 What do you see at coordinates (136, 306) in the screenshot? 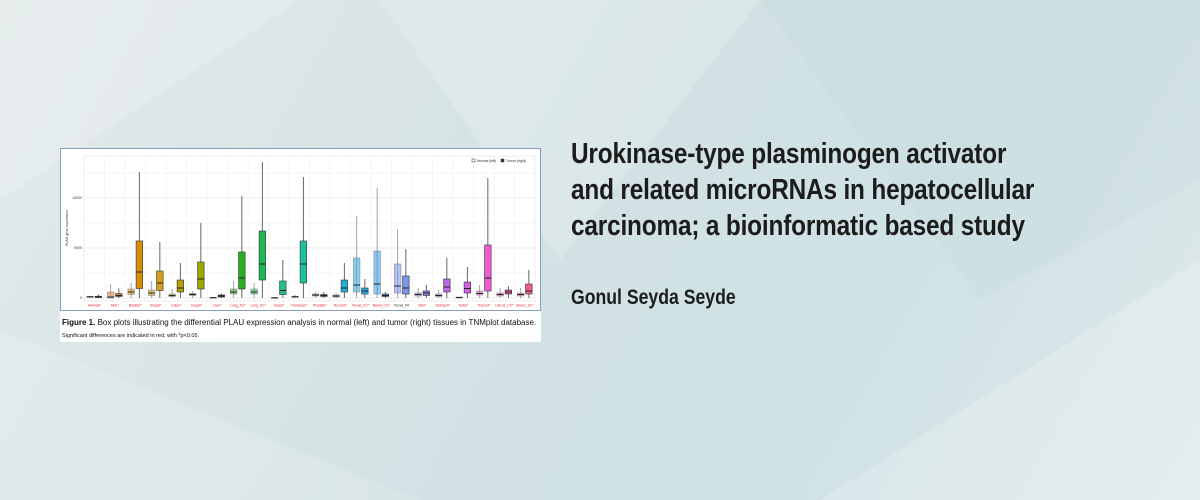
I see `x-tick-label: Bladder*` at bounding box center [136, 306].